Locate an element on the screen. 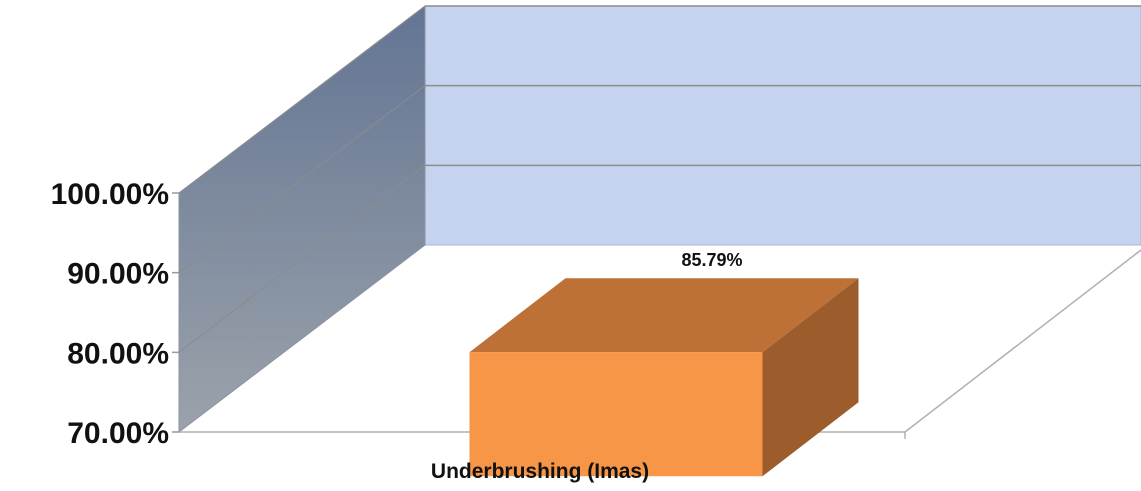  y-tick-label: 100.00% is located at coordinates (110, 194).